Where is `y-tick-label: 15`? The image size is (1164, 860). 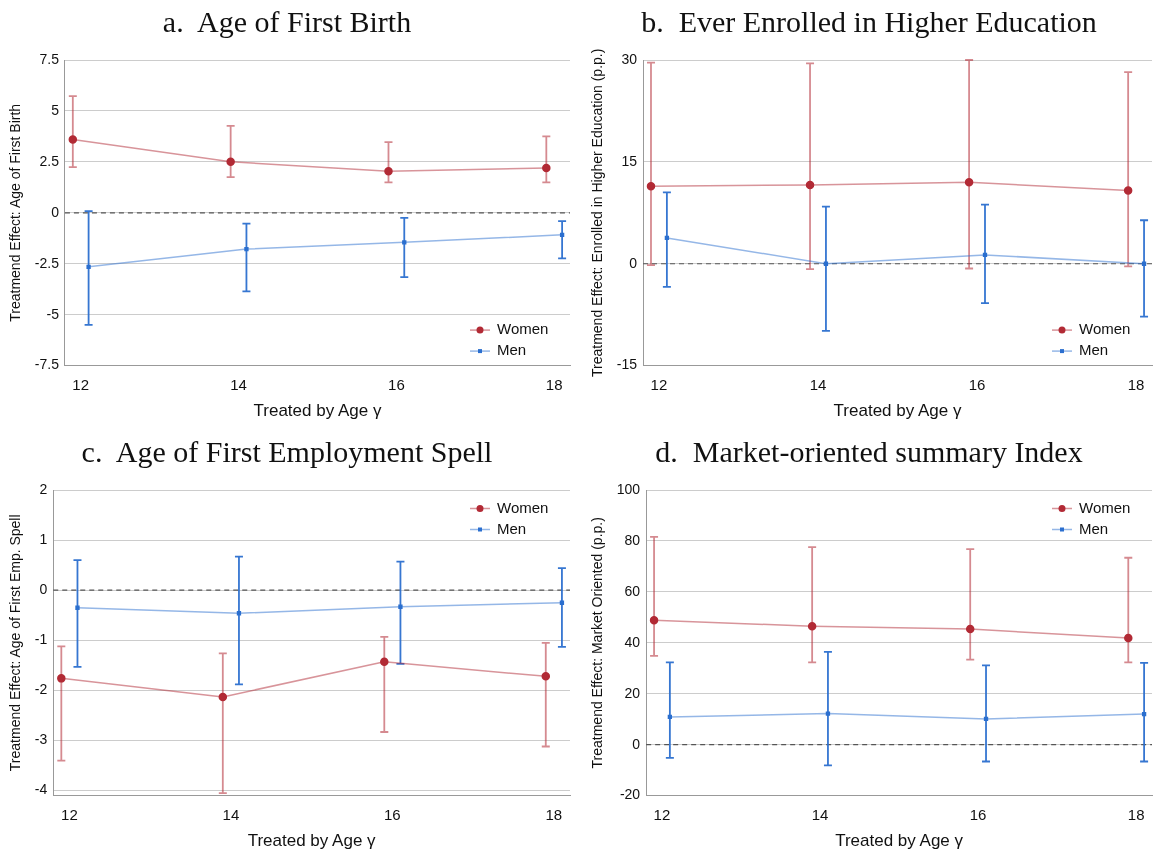 y-tick-label: 15 is located at coordinates (629, 160).